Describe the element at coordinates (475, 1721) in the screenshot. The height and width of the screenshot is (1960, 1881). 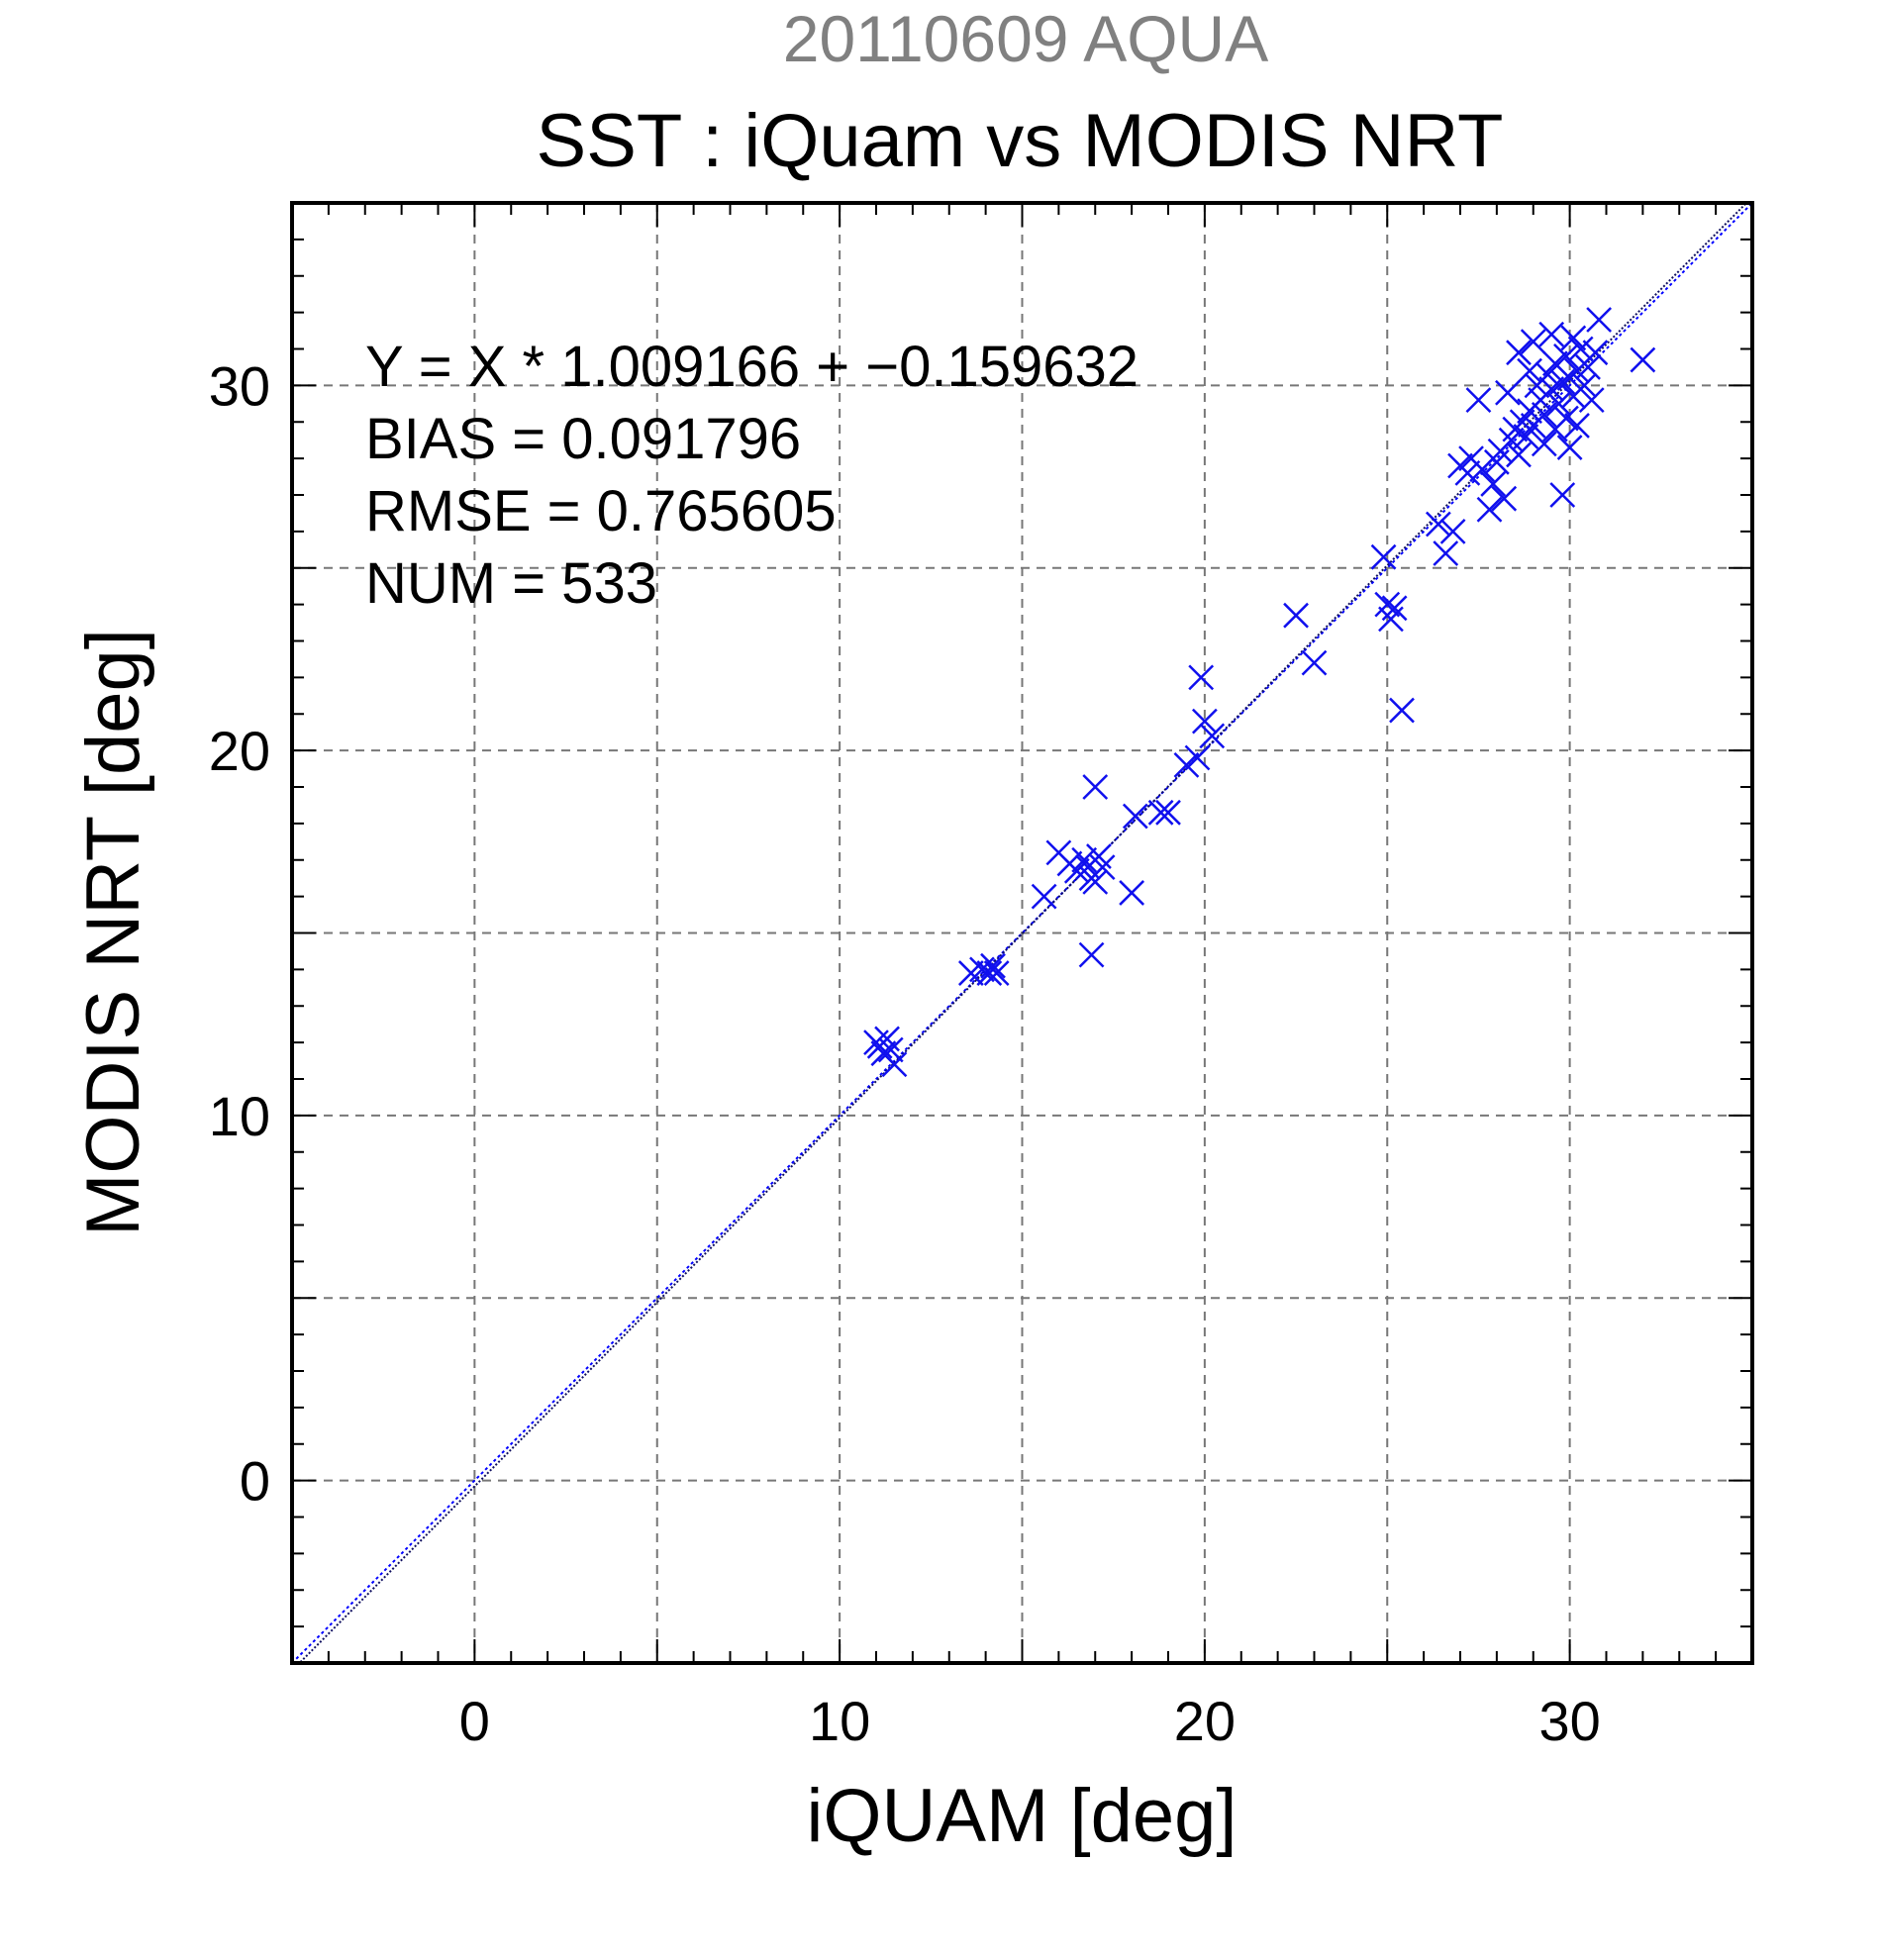
I see `x-tick-label: 0` at that location.